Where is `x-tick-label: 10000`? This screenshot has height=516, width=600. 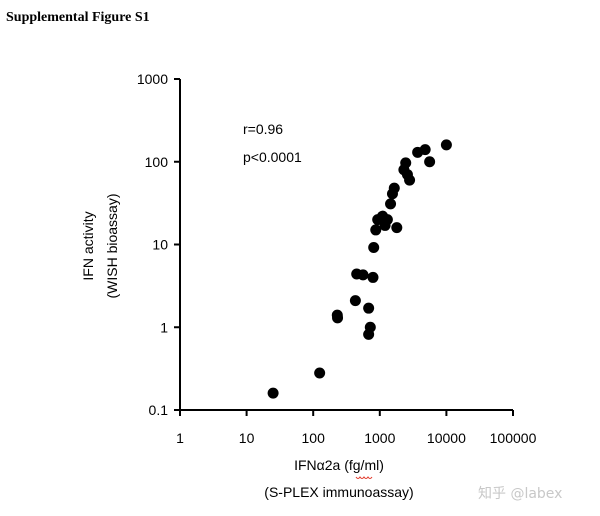
x-tick-label: 10000 is located at coordinates (446, 438).